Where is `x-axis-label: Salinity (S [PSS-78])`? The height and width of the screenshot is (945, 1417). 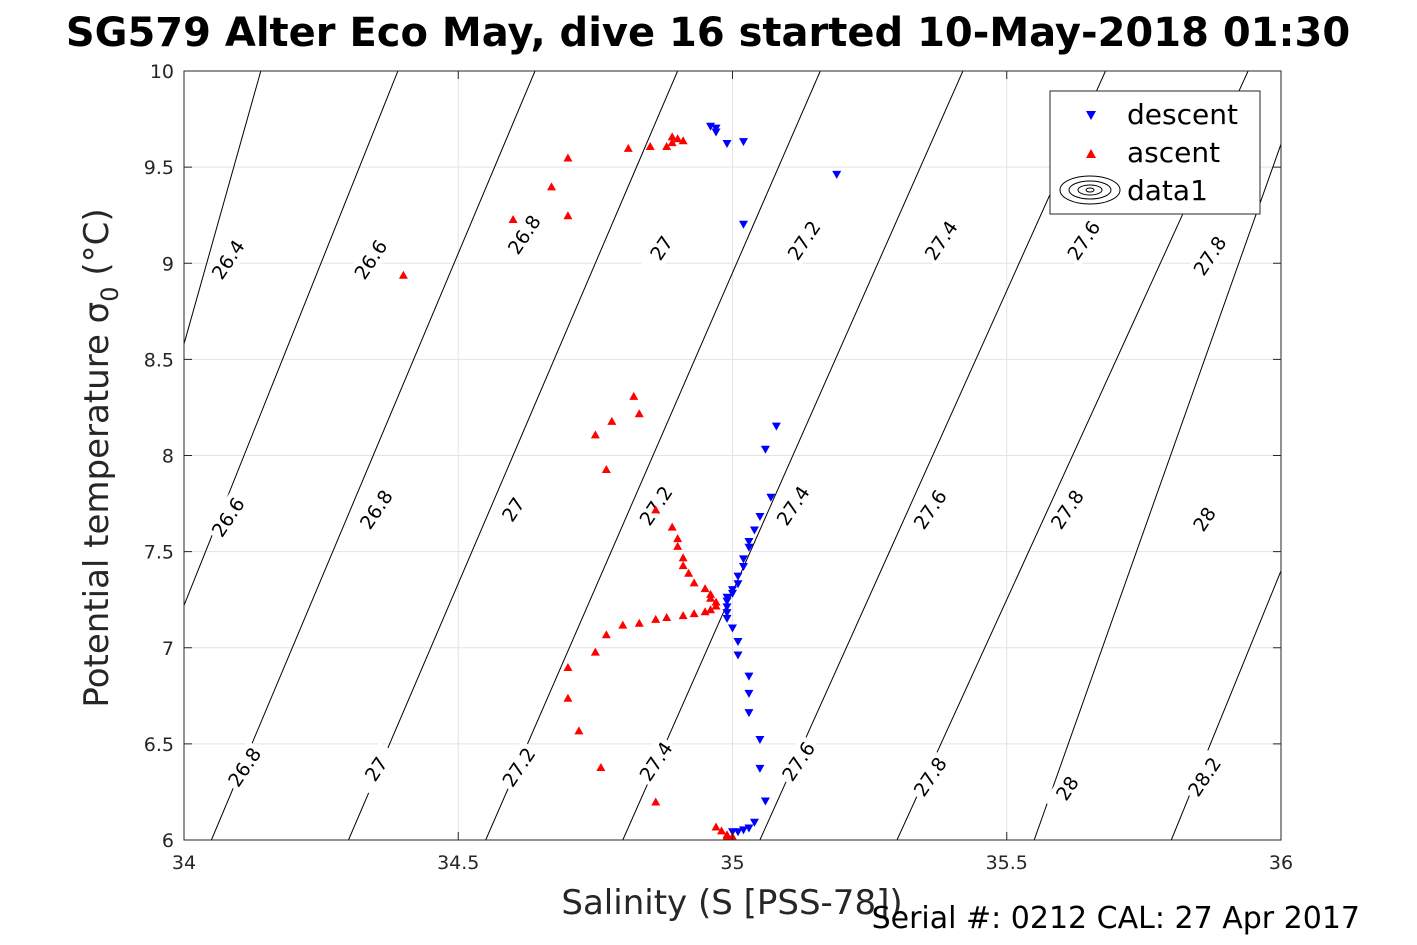 x-axis-label: Salinity (S [PSS-78]) is located at coordinates (731, 903).